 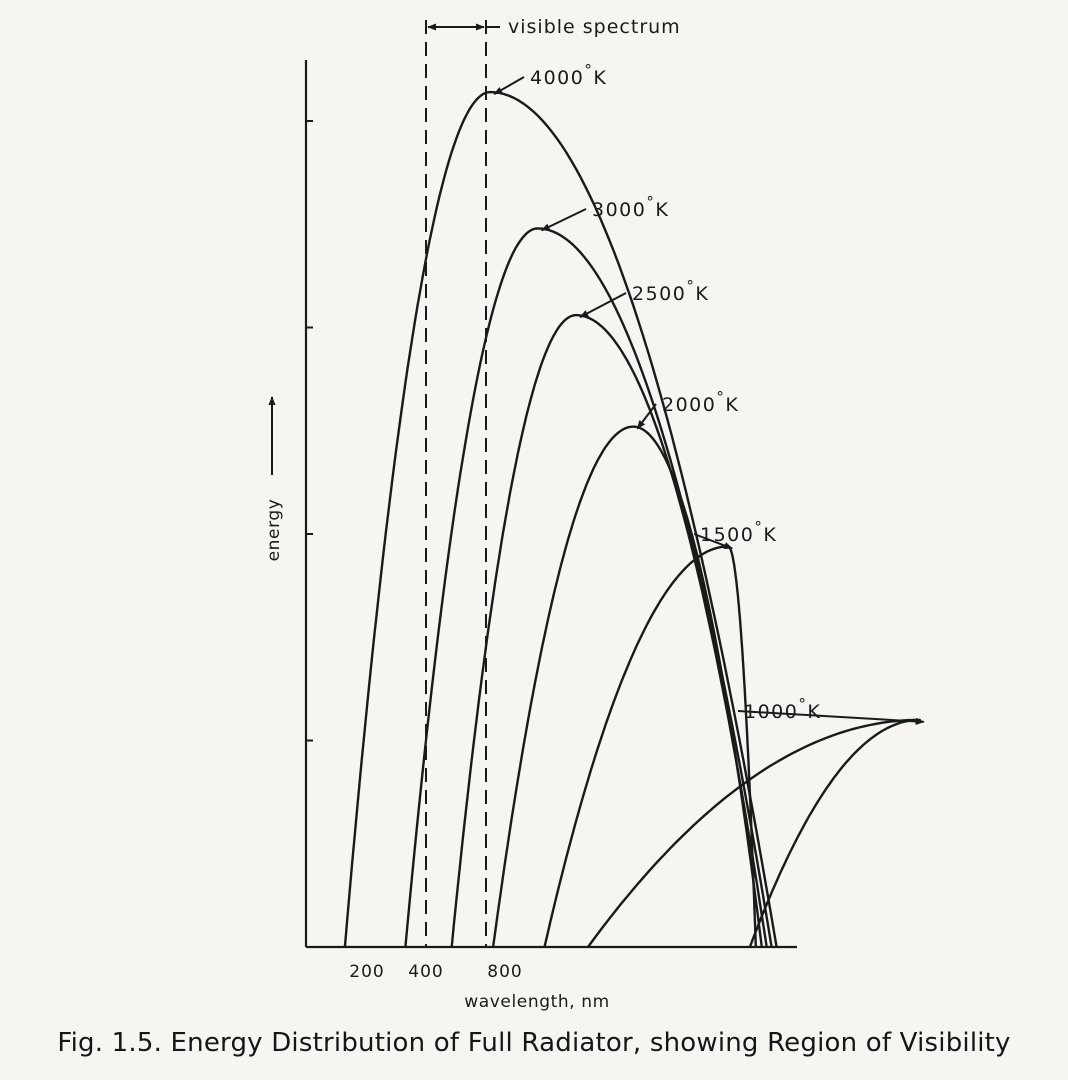 I want to click on series-label-1500K: 1500°K, so click(x=738, y=532).